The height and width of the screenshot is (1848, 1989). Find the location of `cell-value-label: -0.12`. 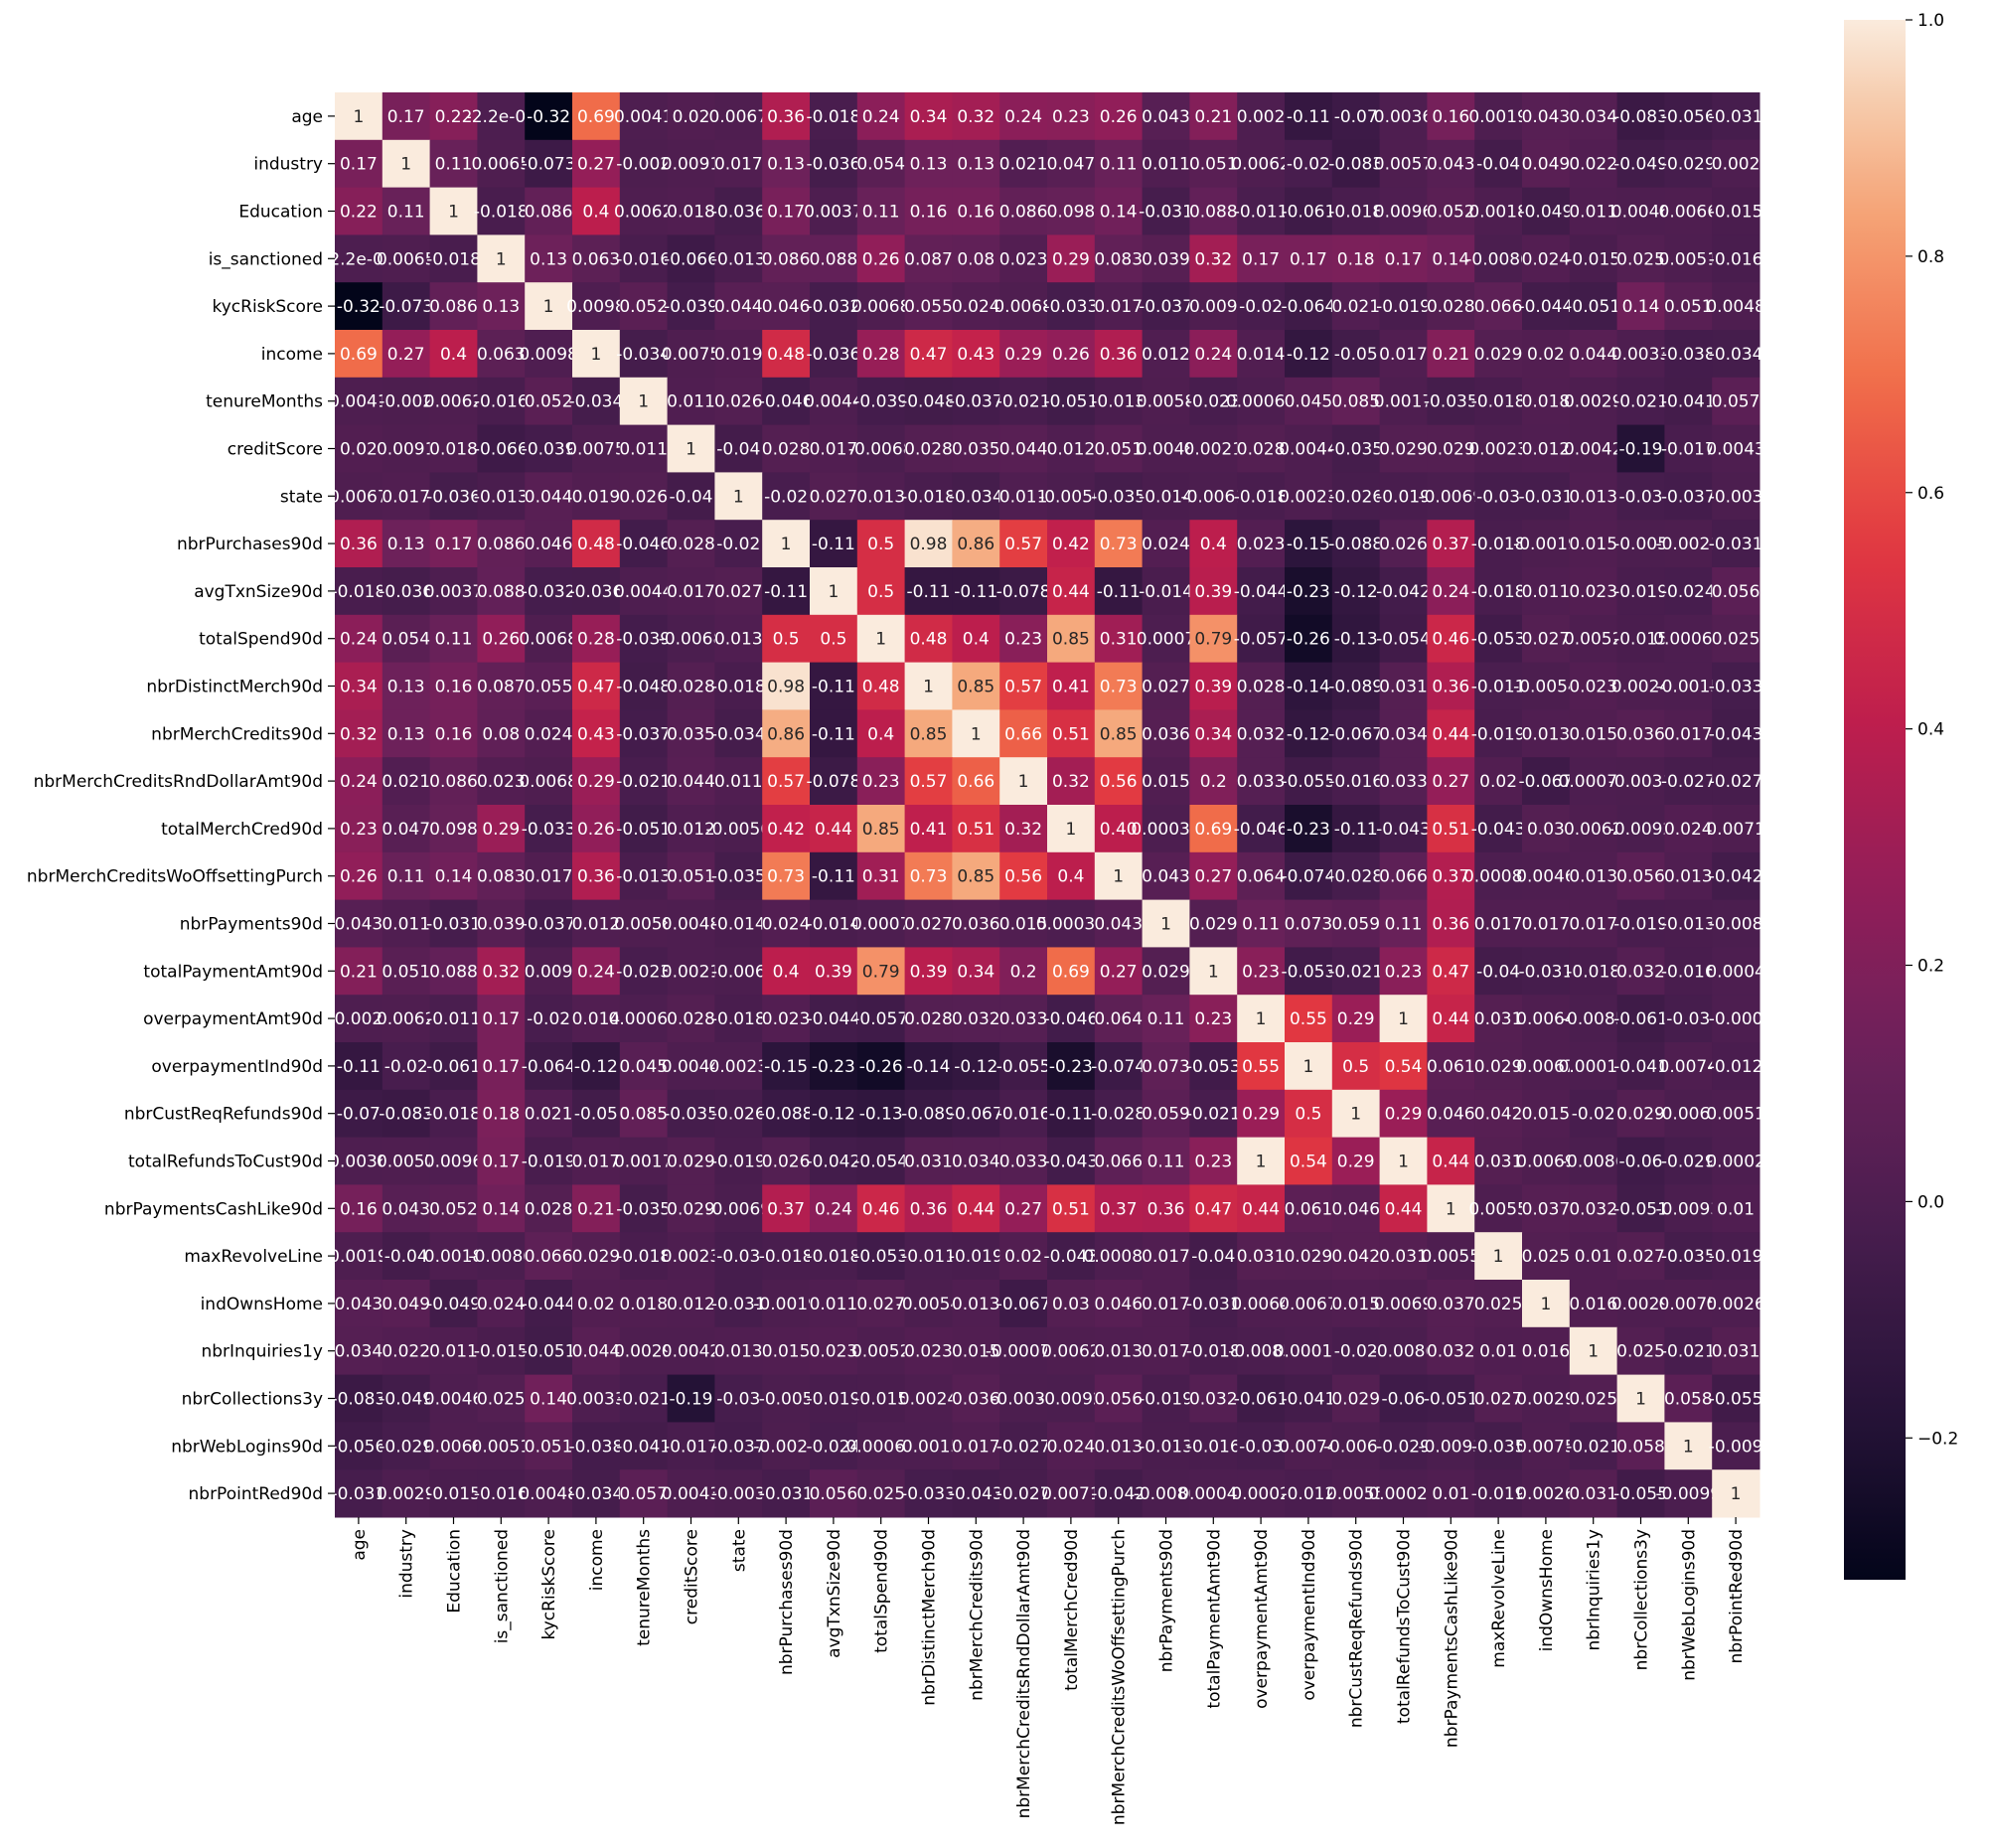

cell-value-label: -0.12 is located at coordinates (833, 1115).